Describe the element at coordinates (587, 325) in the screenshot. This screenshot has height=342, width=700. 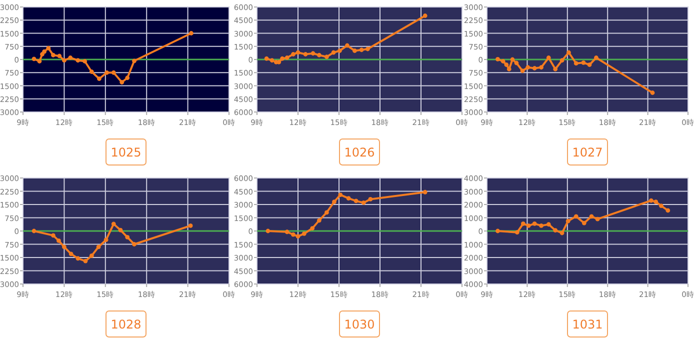
I see `text: 1031` at that location.